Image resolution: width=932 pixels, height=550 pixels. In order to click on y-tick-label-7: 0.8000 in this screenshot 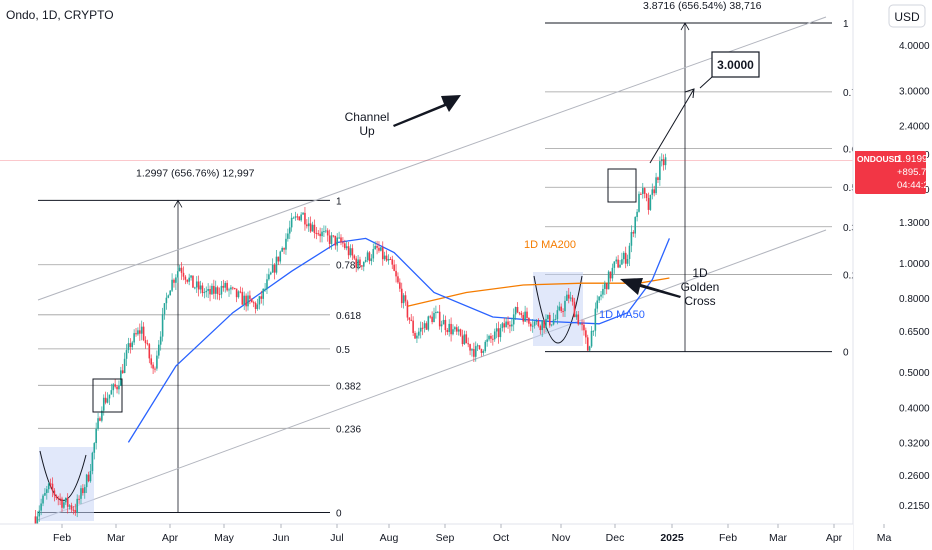, I will do `click(914, 299)`.